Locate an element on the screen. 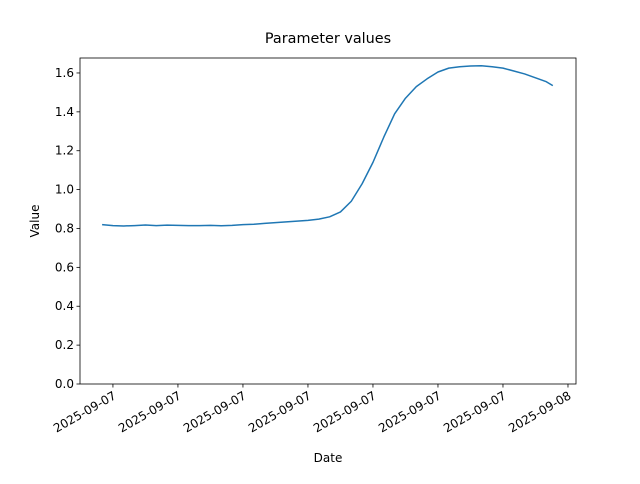 The image size is (640, 484). y-tick-label: 0.4 is located at coordinates (64, 306).